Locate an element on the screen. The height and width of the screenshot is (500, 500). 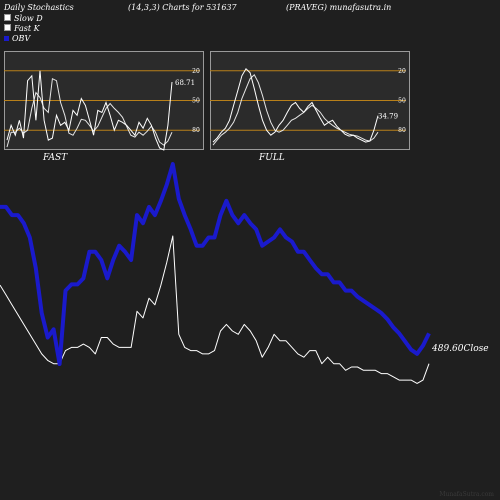
full-tick-label-80: 20 is located at coordinates (402, 71).